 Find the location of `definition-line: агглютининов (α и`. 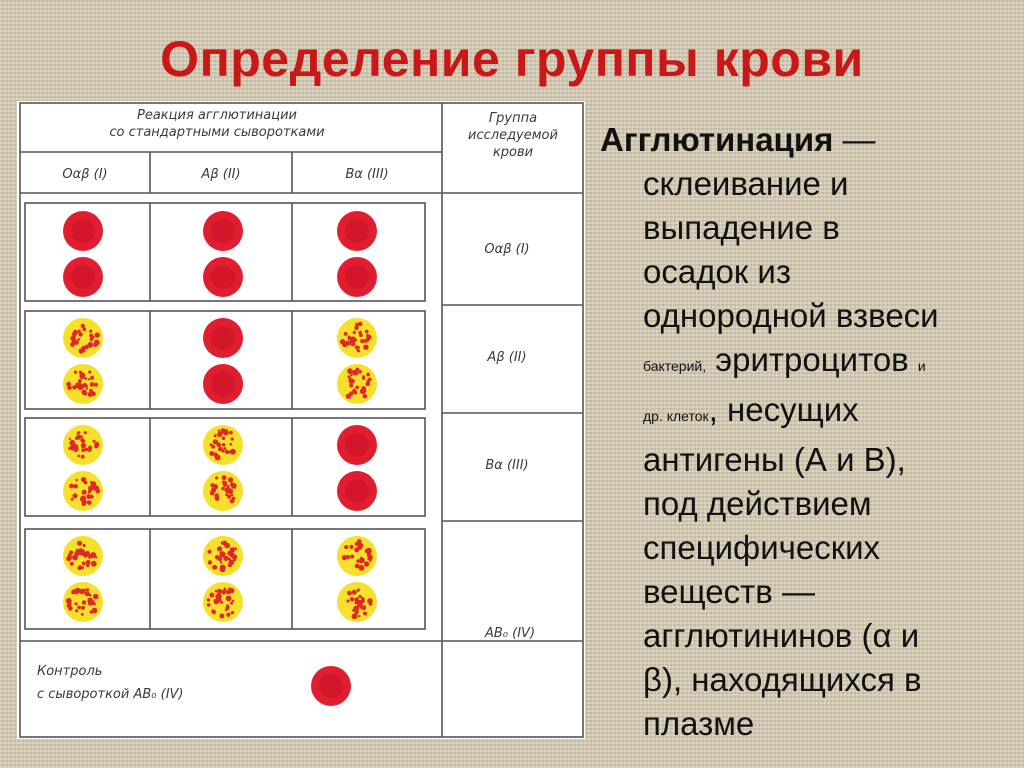

definition-line: агглютининов (α и is located at coordinates (781, 635).